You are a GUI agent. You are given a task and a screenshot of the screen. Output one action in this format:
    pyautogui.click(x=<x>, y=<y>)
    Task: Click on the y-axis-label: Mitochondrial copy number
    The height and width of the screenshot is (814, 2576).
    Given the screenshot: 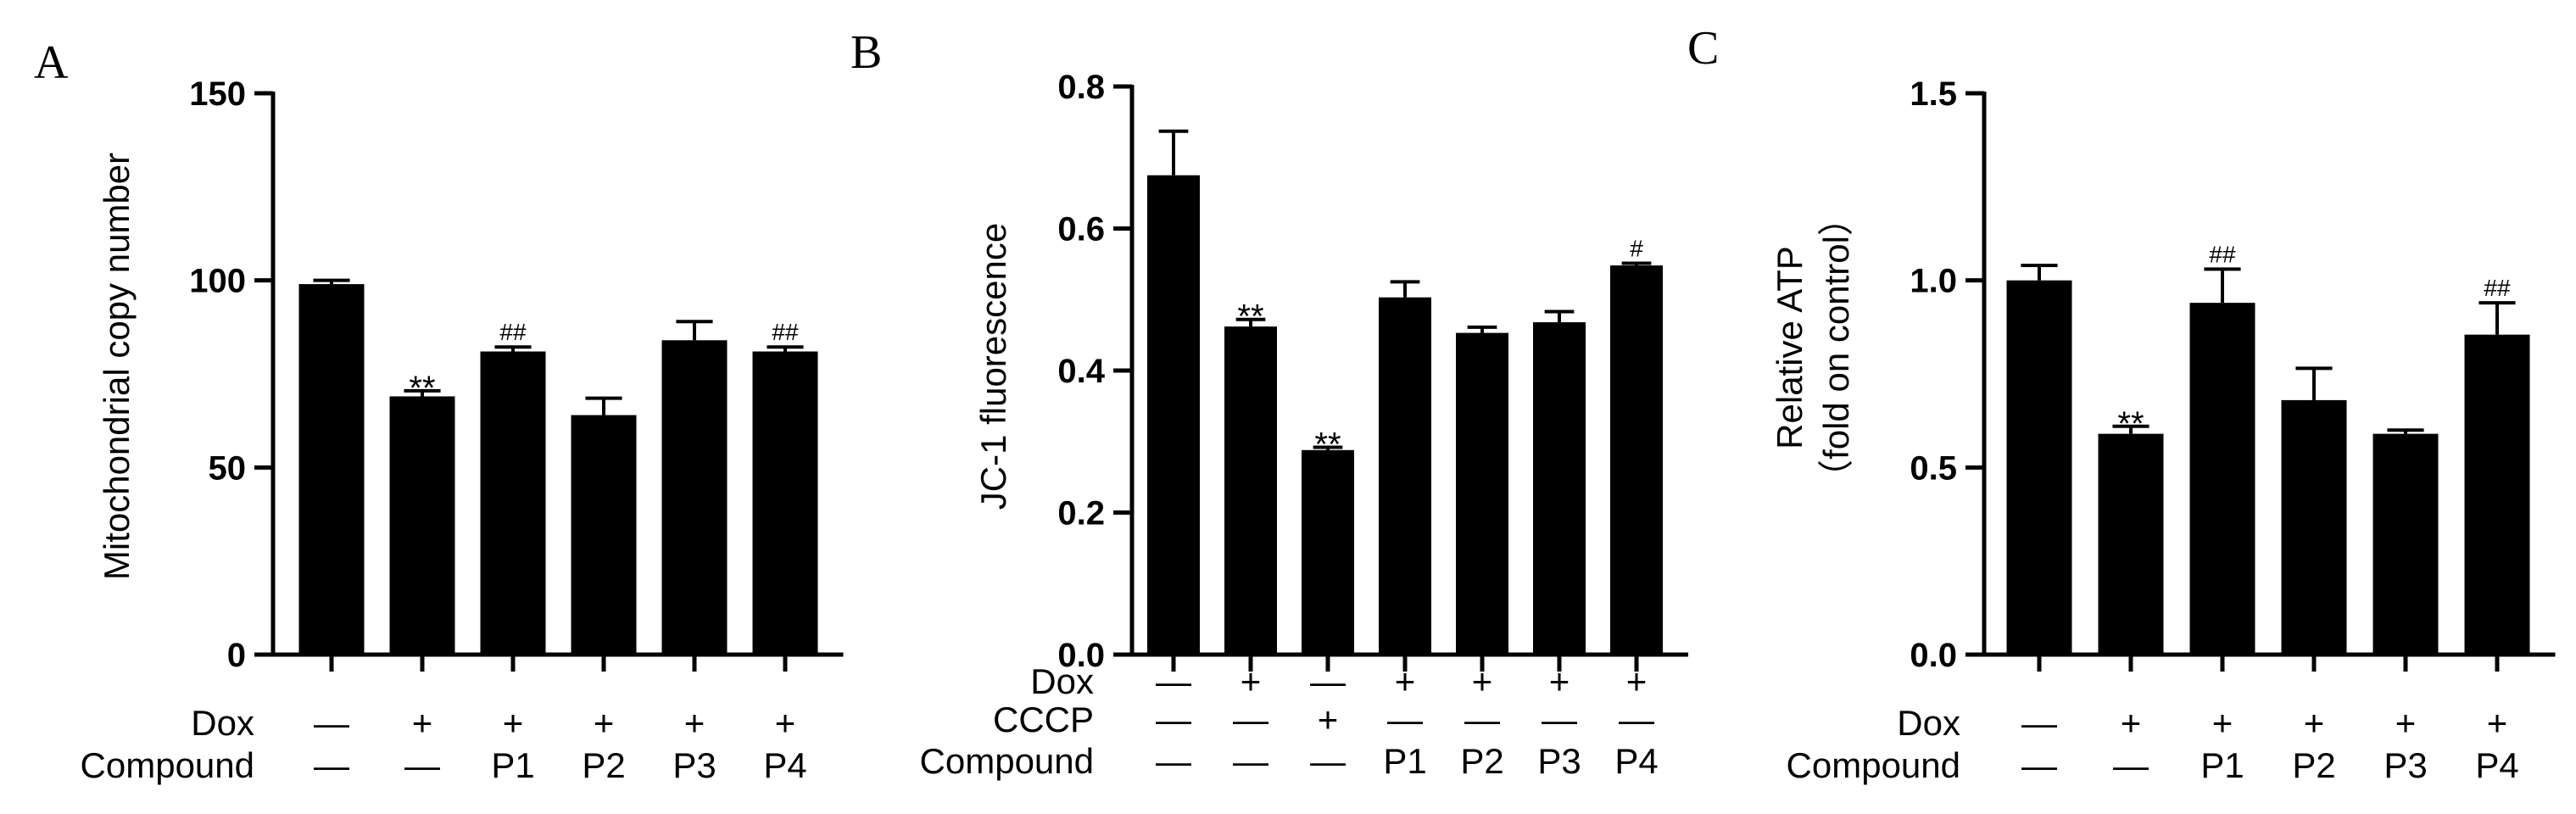 What is the action you would take?
    pyautogui.click(x=117, y=366)
    